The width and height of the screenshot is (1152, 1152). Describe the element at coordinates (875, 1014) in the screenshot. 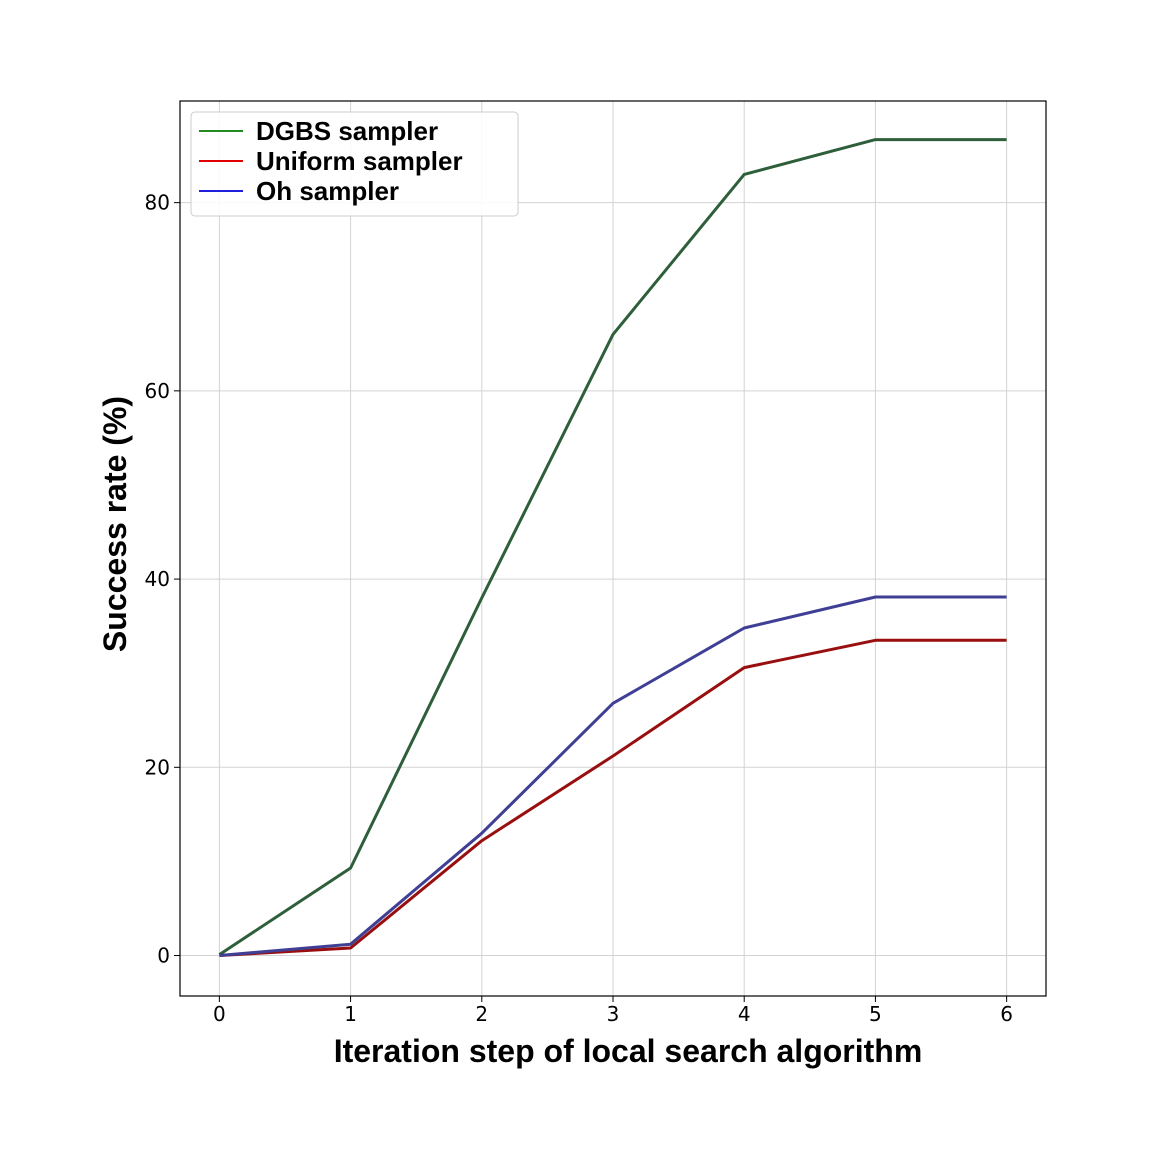

I see `x-tick-label: 5` at that location.